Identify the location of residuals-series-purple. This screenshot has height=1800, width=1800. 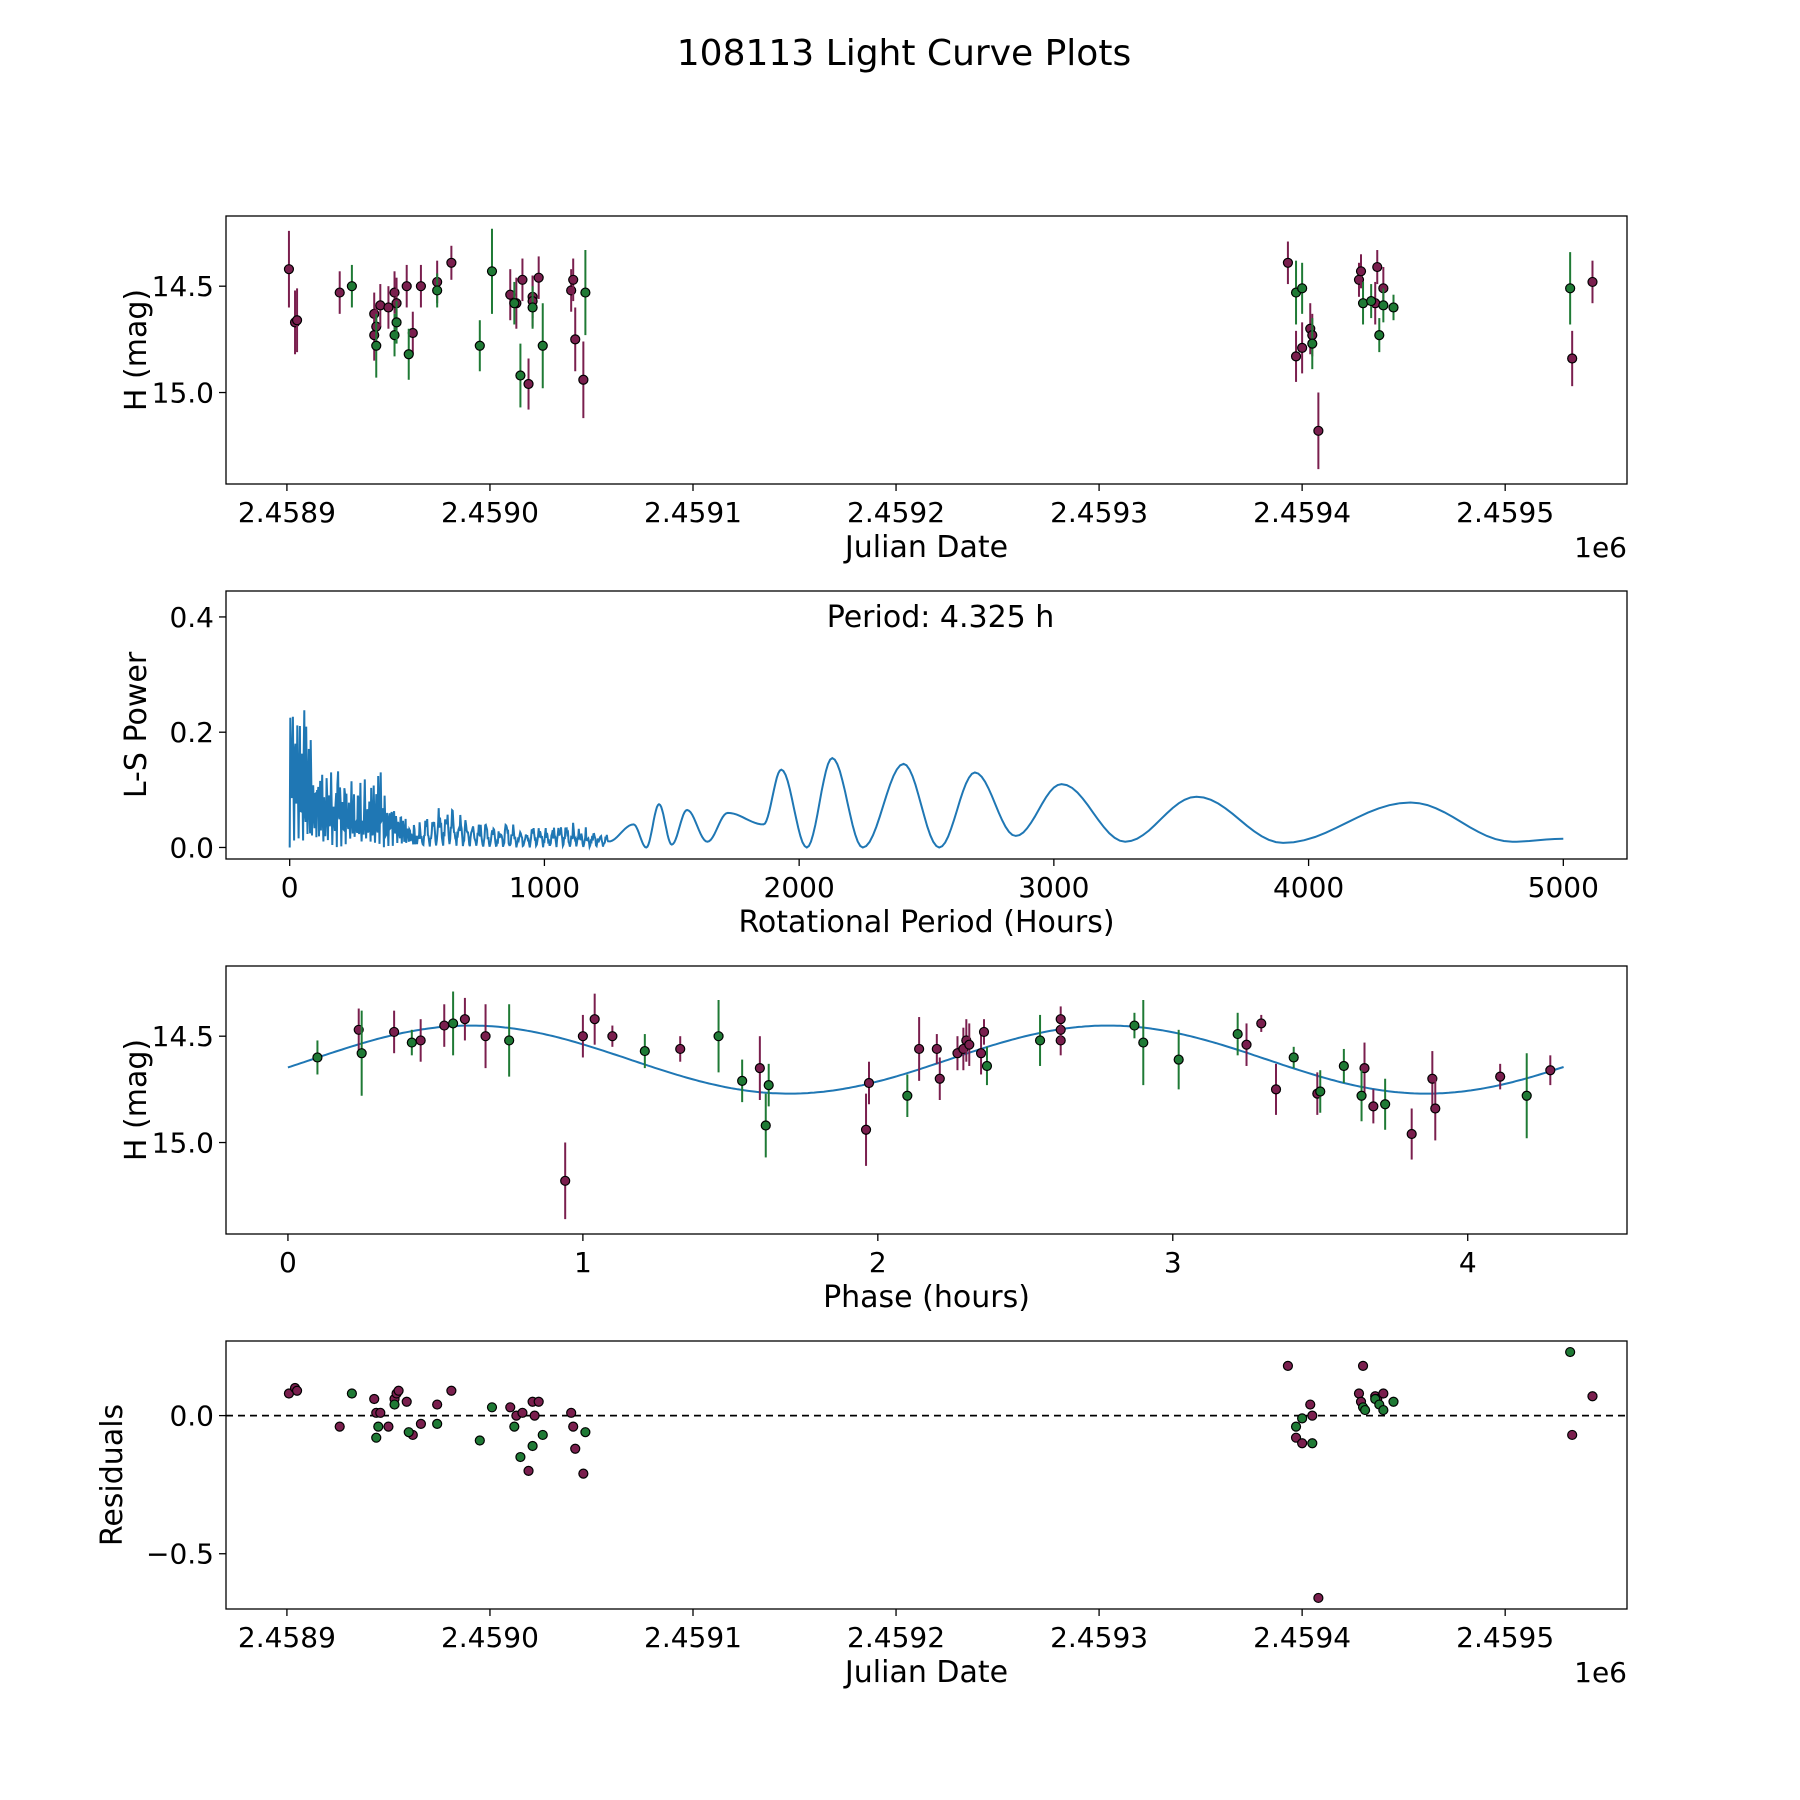
(940, 1482).